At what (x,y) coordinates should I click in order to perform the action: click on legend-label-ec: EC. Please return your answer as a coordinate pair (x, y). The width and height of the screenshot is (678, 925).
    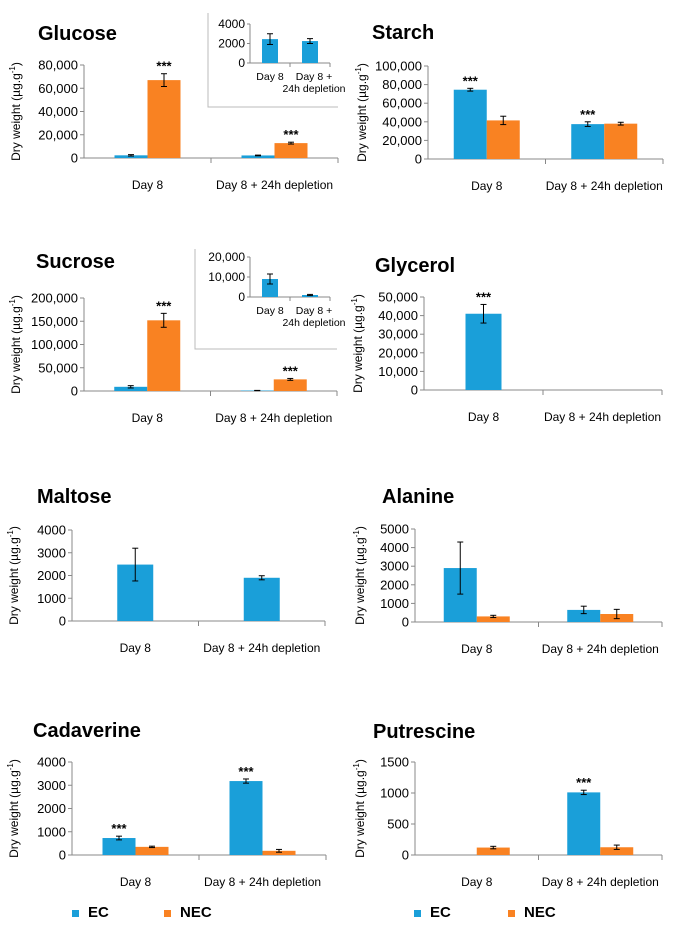
    Looking at the image, I should click on (98, 912).